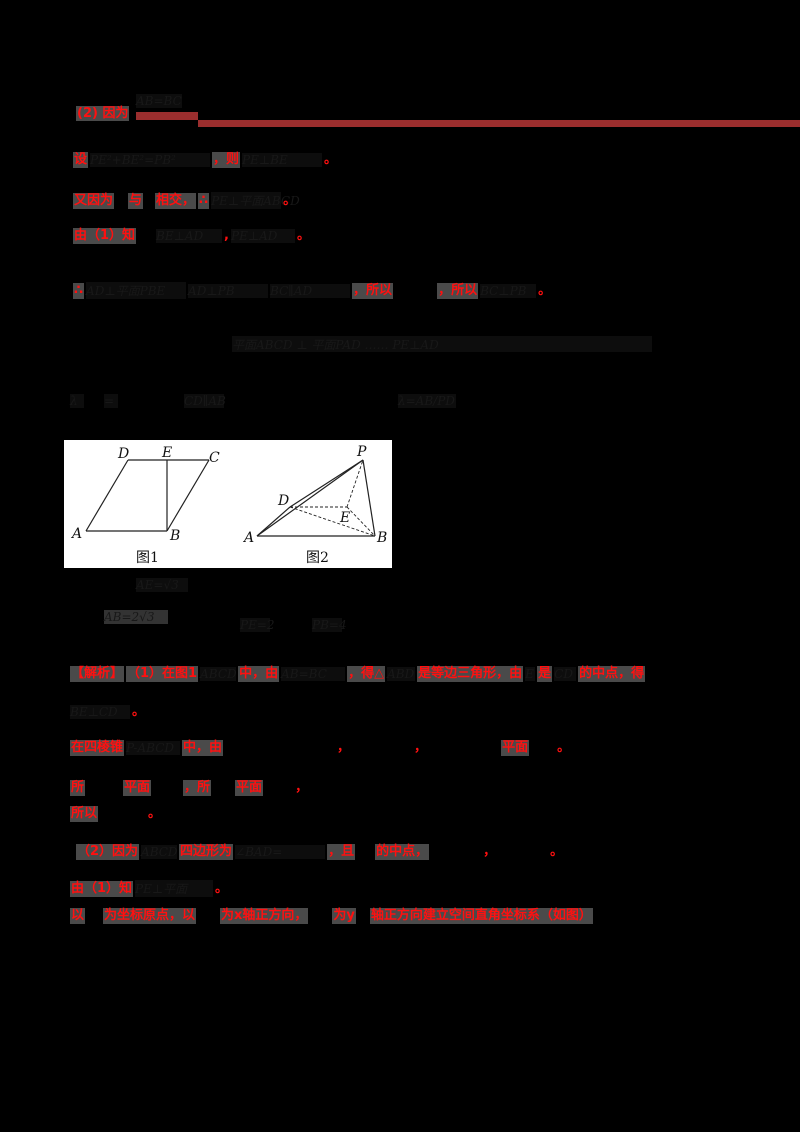 This screenshot has width=800, height=1132. What do you see at coordinates (280, 852) in the screenshot?
I see `math-expression: ∠BAD=` at bounding box center [280, 852].